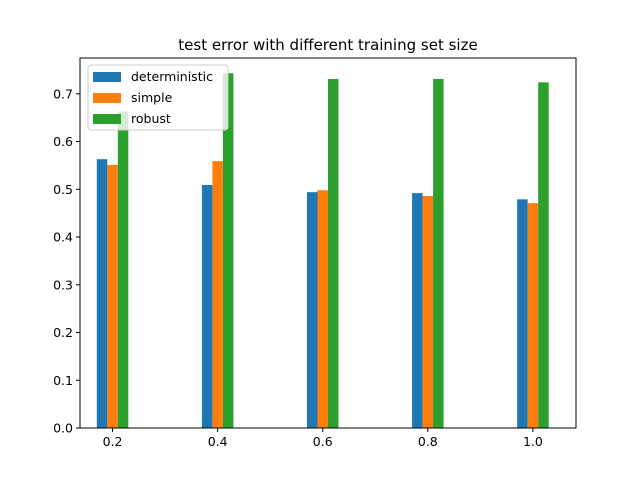 The width and height of the screenshot is (640, 480). I want to click on x-axis: 0.2 0.4 0.6 0.8 1.0, so click(323, 438).